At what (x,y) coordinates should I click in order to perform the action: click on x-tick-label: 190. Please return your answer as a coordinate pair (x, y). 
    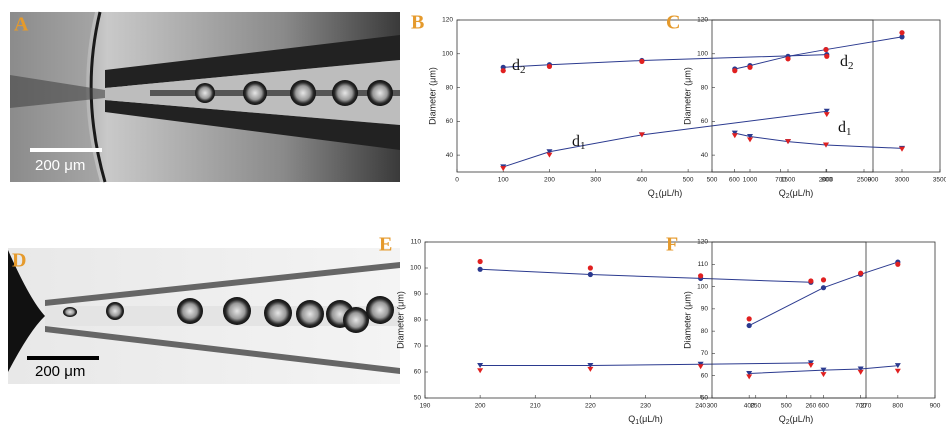
    Looking at the image, I should click on (425, 406).